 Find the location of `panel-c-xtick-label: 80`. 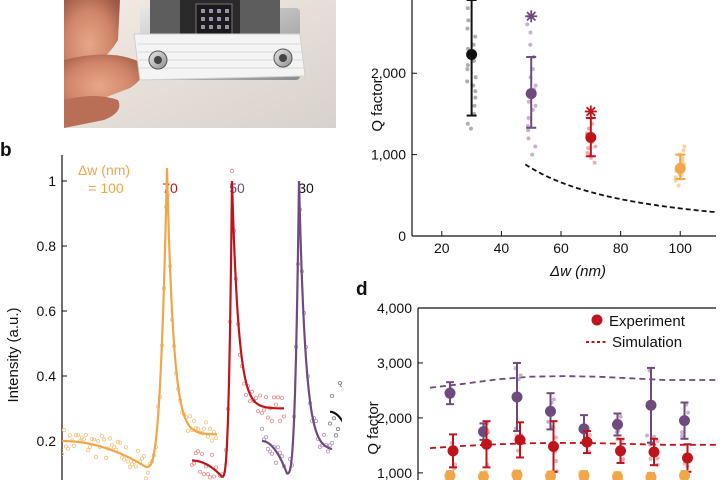

panel-c-xtick-label: 80 is located at coordinates (621, 248).